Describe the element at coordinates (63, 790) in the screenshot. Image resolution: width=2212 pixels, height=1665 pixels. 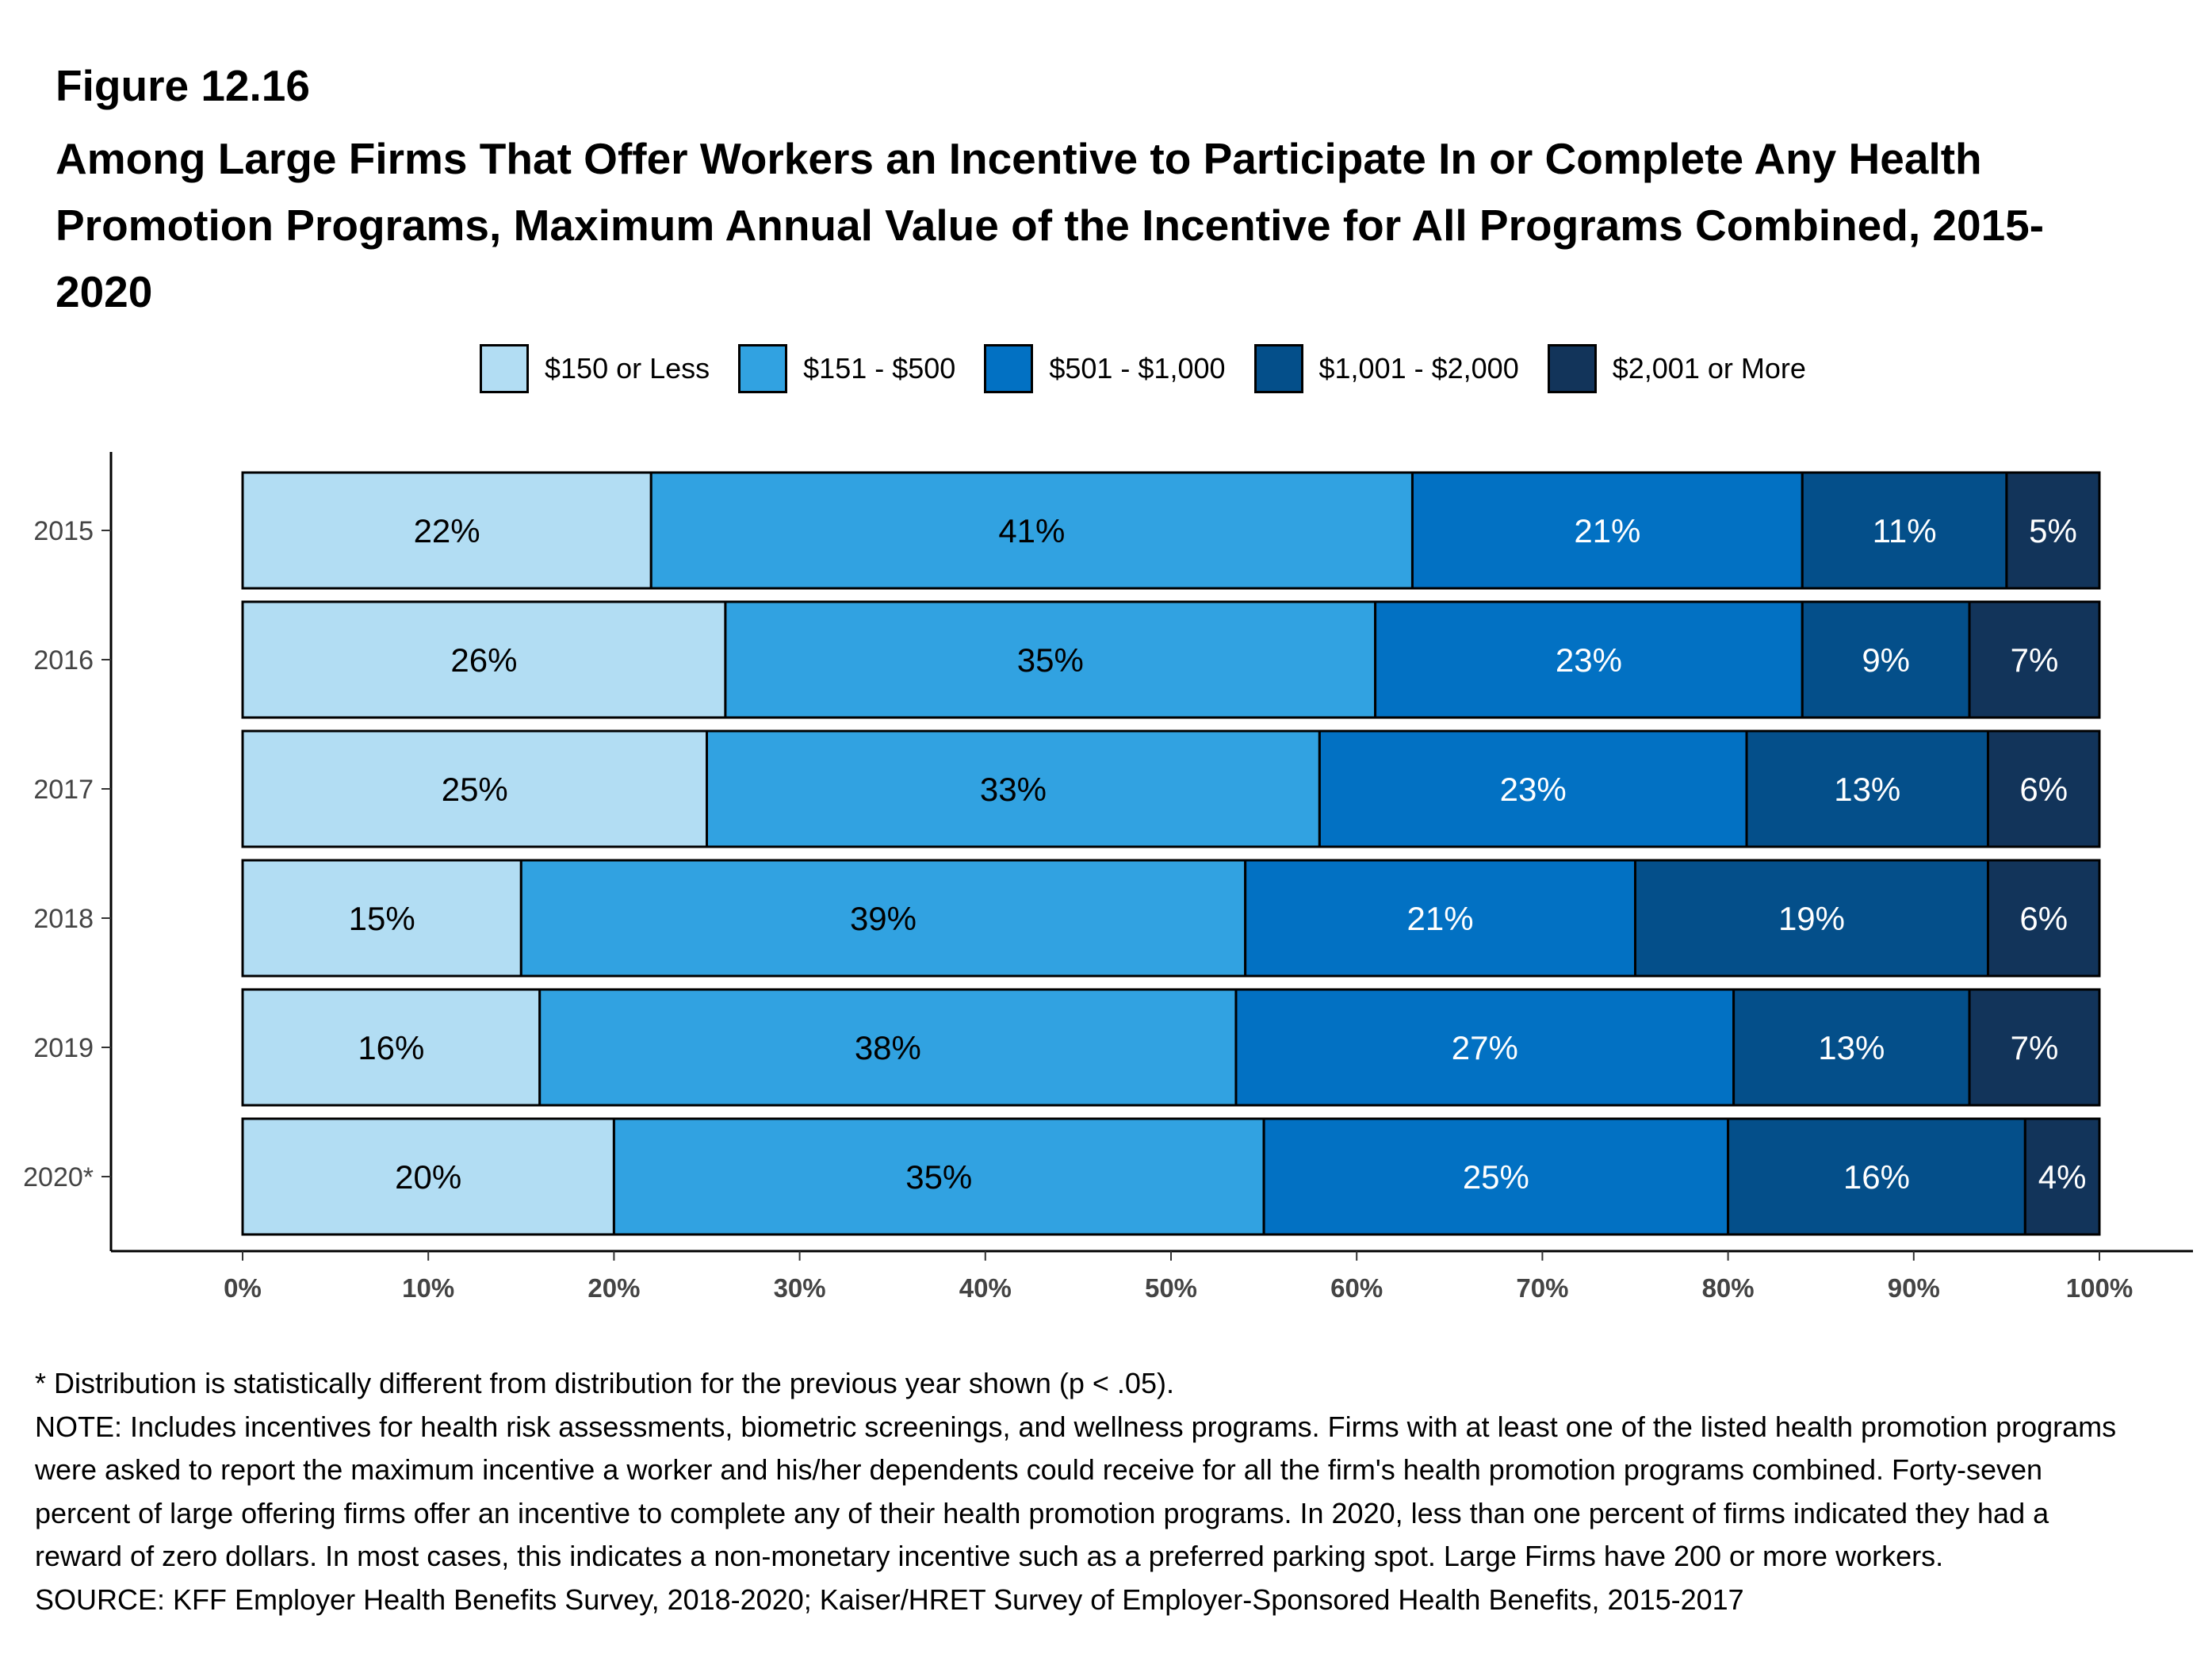
I see `y-tick-label: 2017` at that location.